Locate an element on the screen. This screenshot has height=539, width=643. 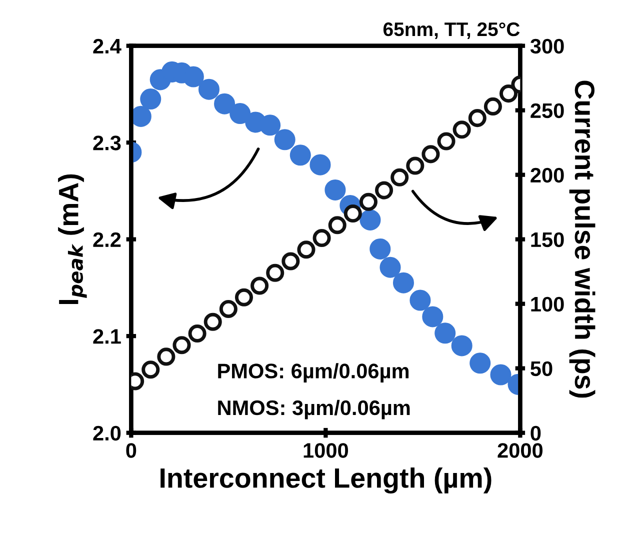
y2-tick-label: 50 is located at coordinates (541, 368).